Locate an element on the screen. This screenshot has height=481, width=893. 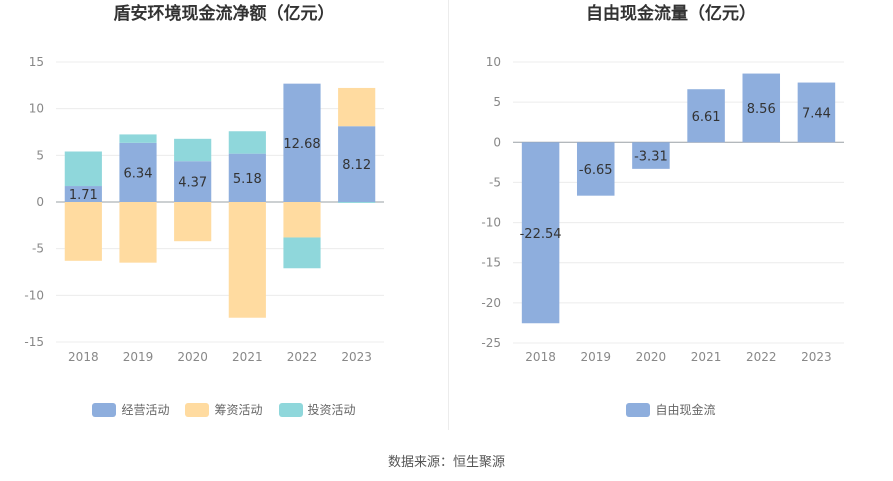
legend-item: 经营活动 is located at coordinates (130, 409).